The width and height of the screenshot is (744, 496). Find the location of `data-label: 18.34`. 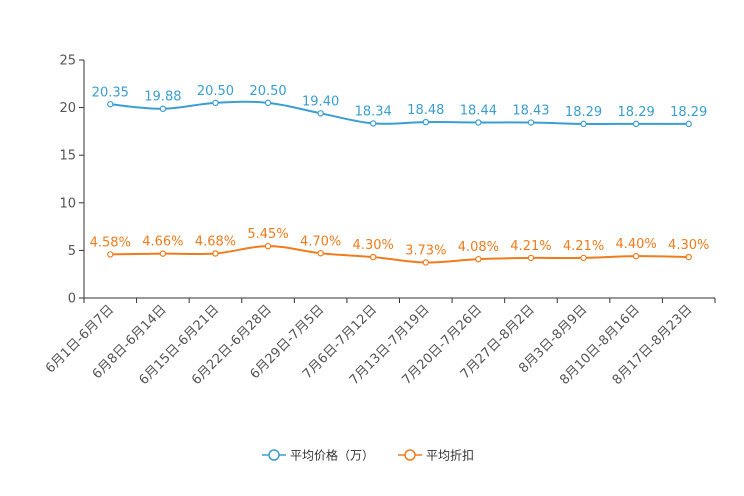

data-label: 18.34 is located at coordinates (373, 111).